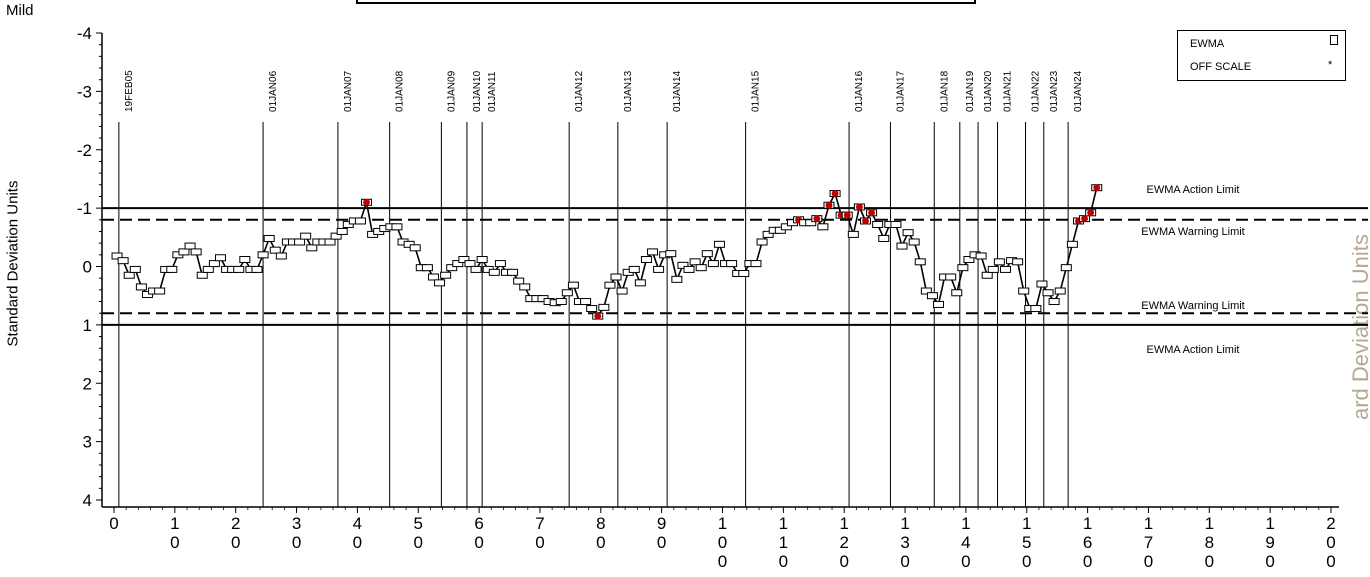 Image resolution: width=1370 pixels, height=577 pixels. Describe the element at coordinates (579, 91) in the screenshot. I see `period-label: 01JAN12` at that location.